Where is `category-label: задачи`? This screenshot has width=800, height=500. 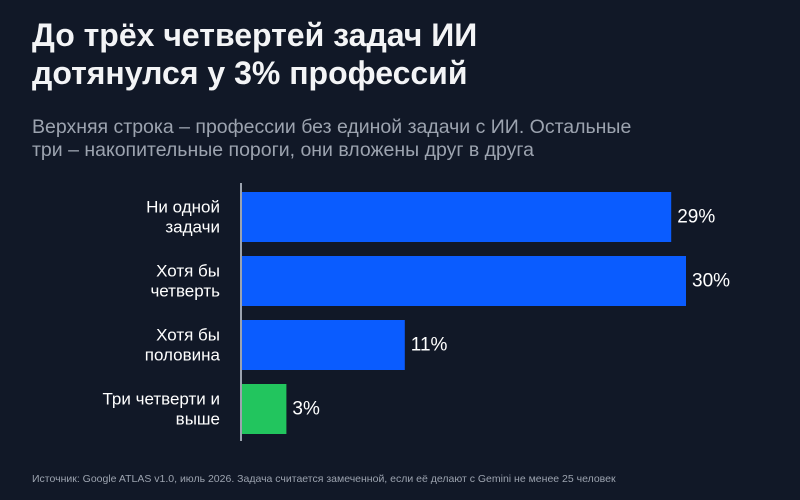 category-label: задачи is located at coordinates (192, 227).